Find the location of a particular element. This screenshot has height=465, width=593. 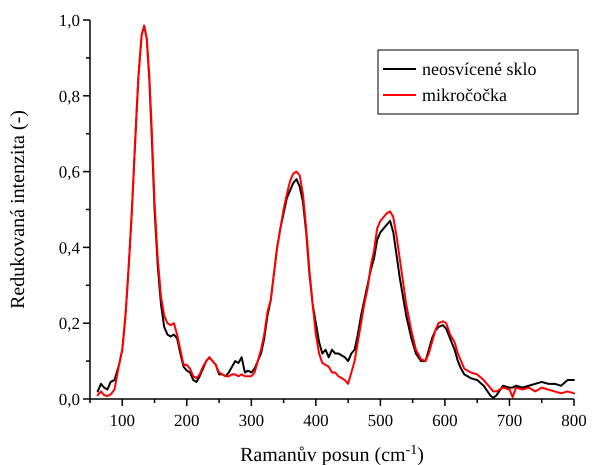

x-tick-label: 500 is located at coordinates (381, 420).